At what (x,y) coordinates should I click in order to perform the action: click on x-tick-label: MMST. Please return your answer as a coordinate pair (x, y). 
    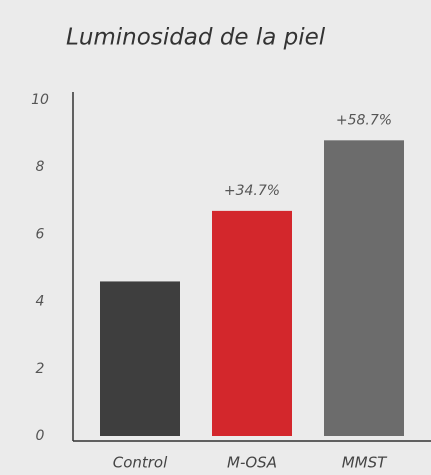
    Looking at the image, I should click on (365, 463).